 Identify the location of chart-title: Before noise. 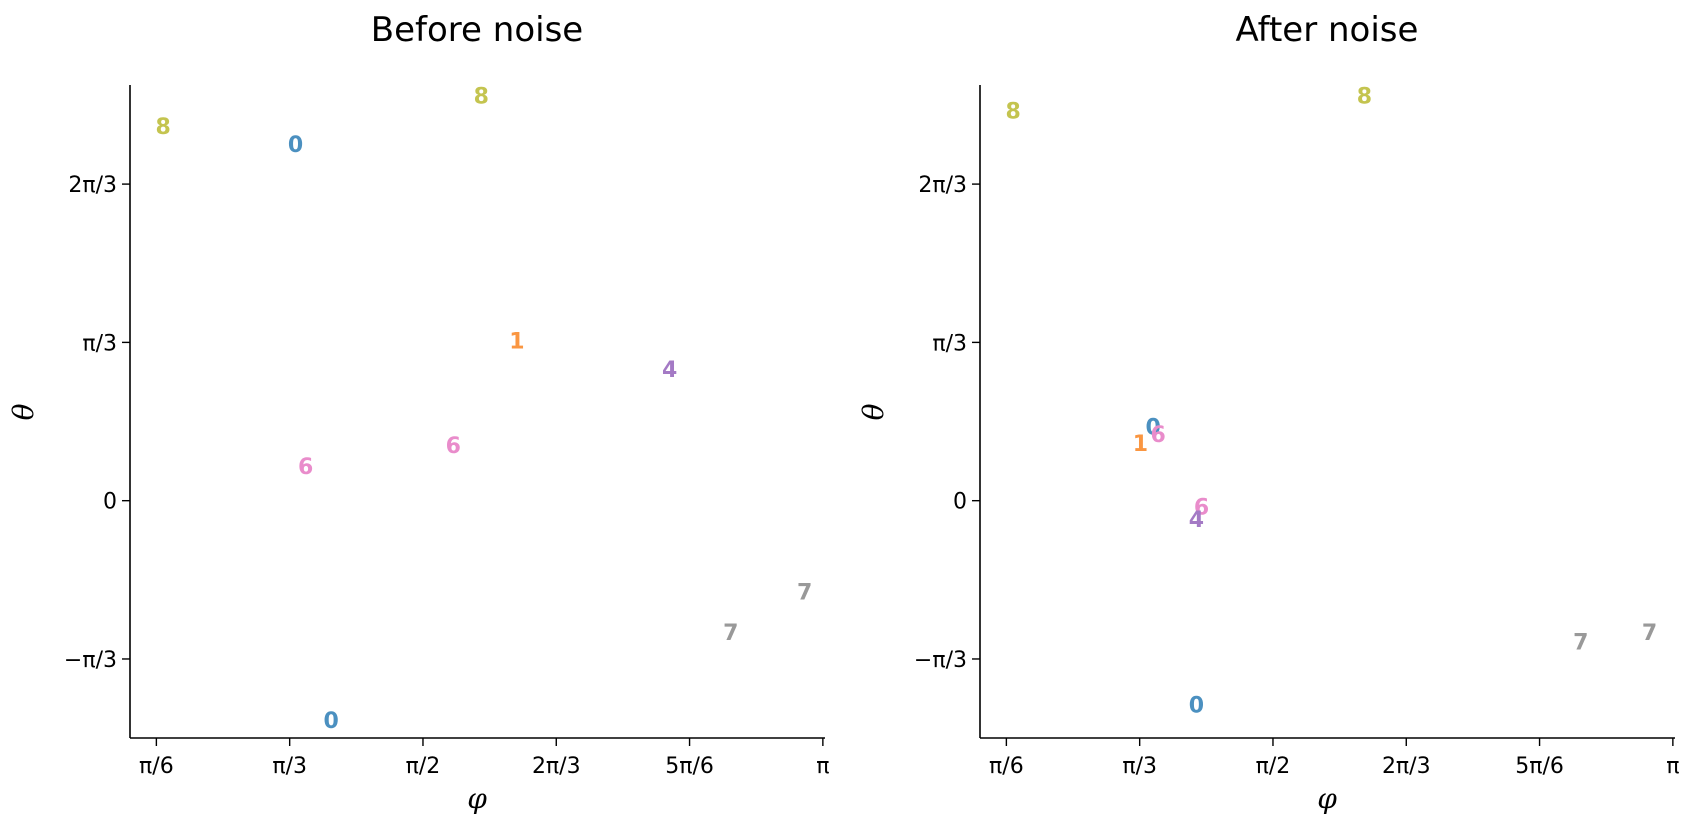
(477, 30).